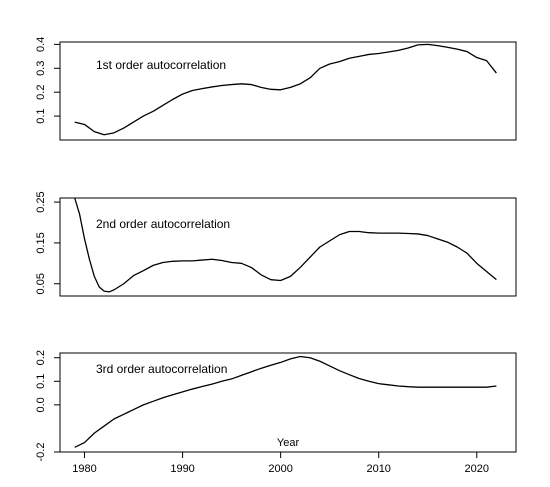 The height and width of the screenshot is (487, 550). Describe the element at coordinates (41, 242) in the screenshot. I see `panel-2-ytick-label: 0.15` at that location.